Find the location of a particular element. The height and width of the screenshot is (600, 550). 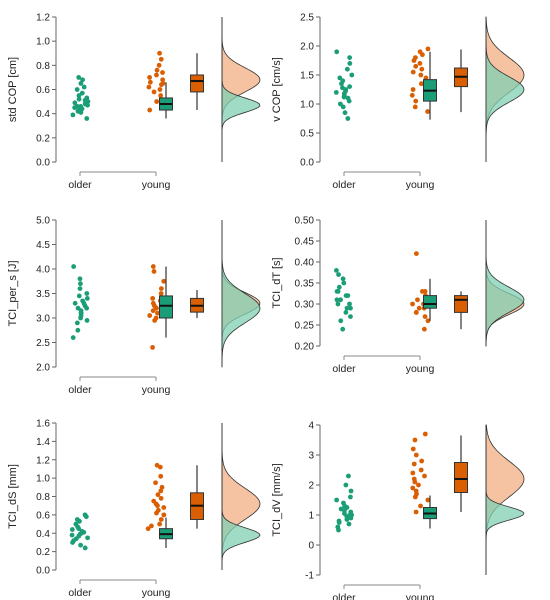

y-tick-label: 0.2 is located at coordinates (43, 552).